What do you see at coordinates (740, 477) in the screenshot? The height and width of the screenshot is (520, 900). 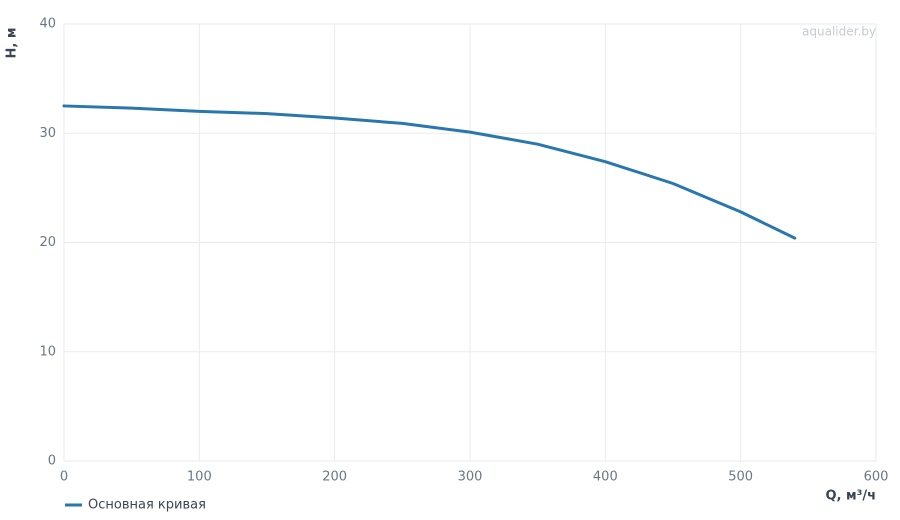 I see `x-tick-label: 500` at bounding box center [740, 477].